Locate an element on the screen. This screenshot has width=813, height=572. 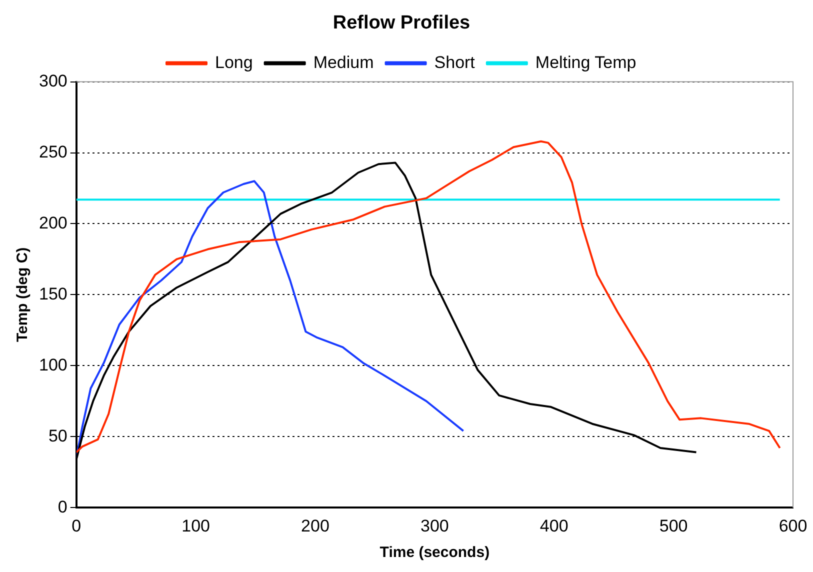
y-tick-label: 50 is located at coordinates (58, 436).